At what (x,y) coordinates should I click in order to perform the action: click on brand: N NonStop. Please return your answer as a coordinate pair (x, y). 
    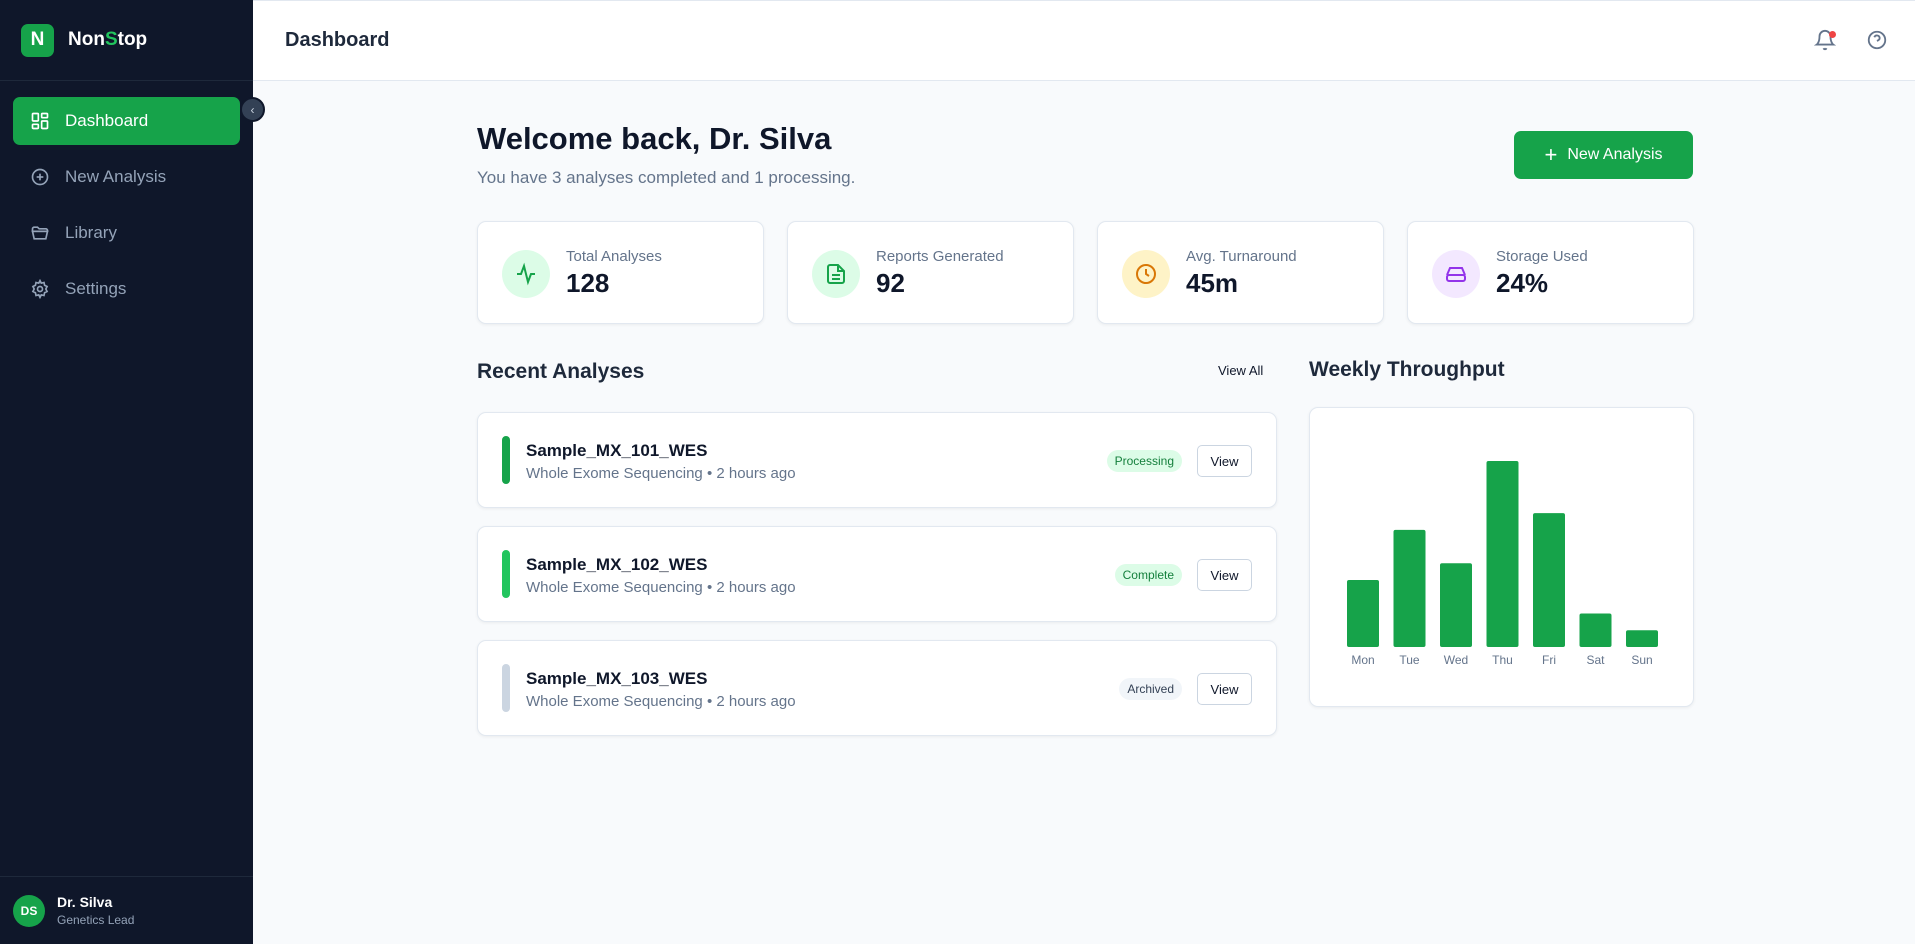
    Looking at the image, I should click on (126, 40).